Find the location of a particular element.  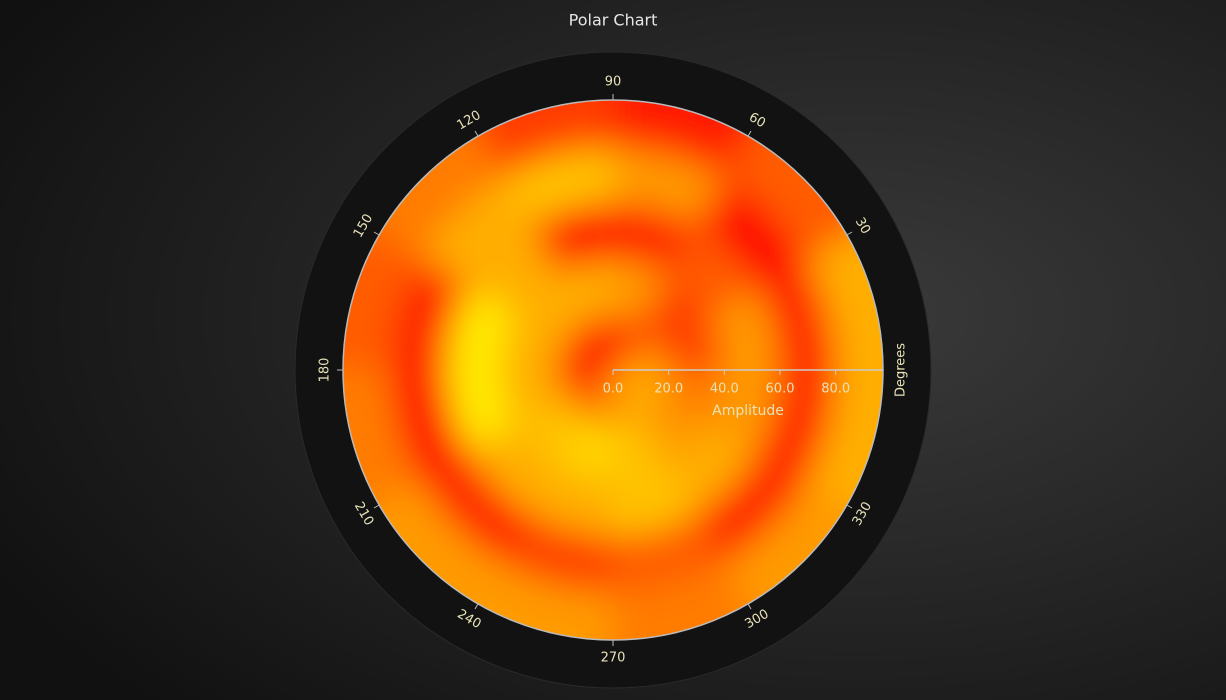

r-tick-label: 40.0 is located at coordinates (724, 389).